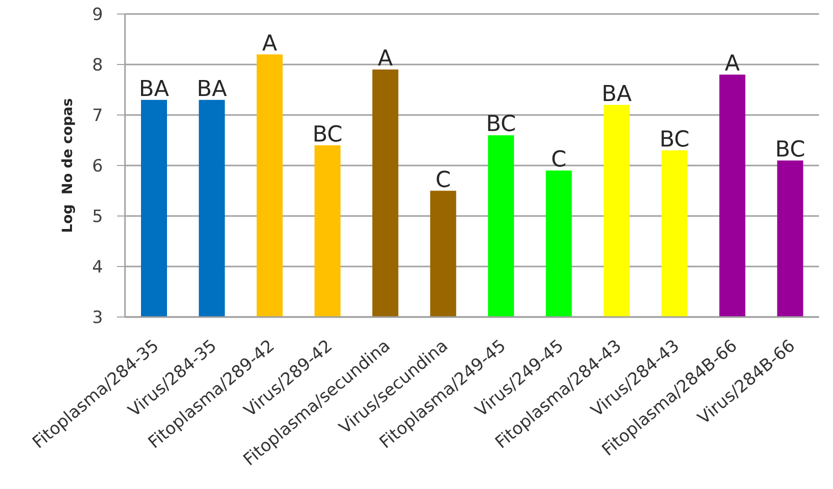 The width and height of the screenshot is (833, 489). What do you see at coordinates (97, 116) in the screenshot?
I see `y-tick-label: 7` at bounding box center [97, 116].